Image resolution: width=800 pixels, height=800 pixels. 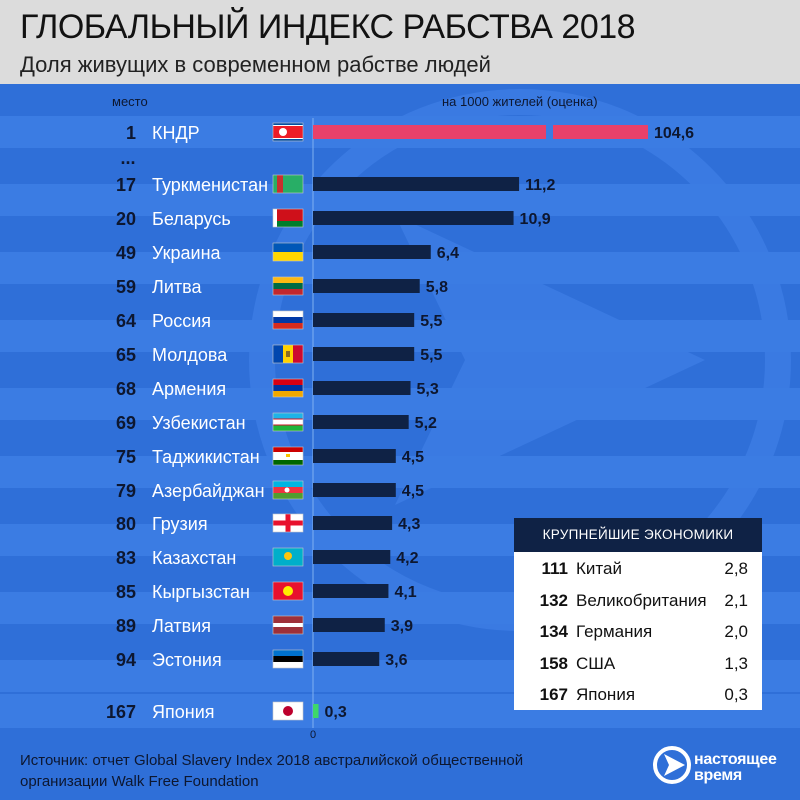 I want to click on flag-kp-icon, so click(x=288, y=132).